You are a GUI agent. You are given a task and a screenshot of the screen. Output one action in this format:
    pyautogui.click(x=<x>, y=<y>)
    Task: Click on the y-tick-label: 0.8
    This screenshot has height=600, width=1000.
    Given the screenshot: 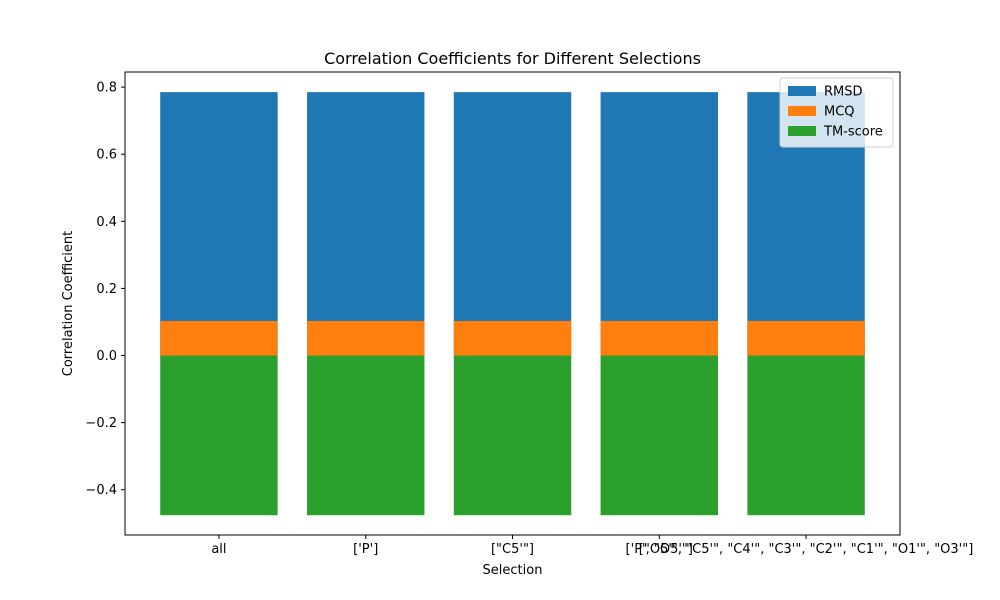 What is the action you would take?
    pyautogui.click(x=106, y=88)
    